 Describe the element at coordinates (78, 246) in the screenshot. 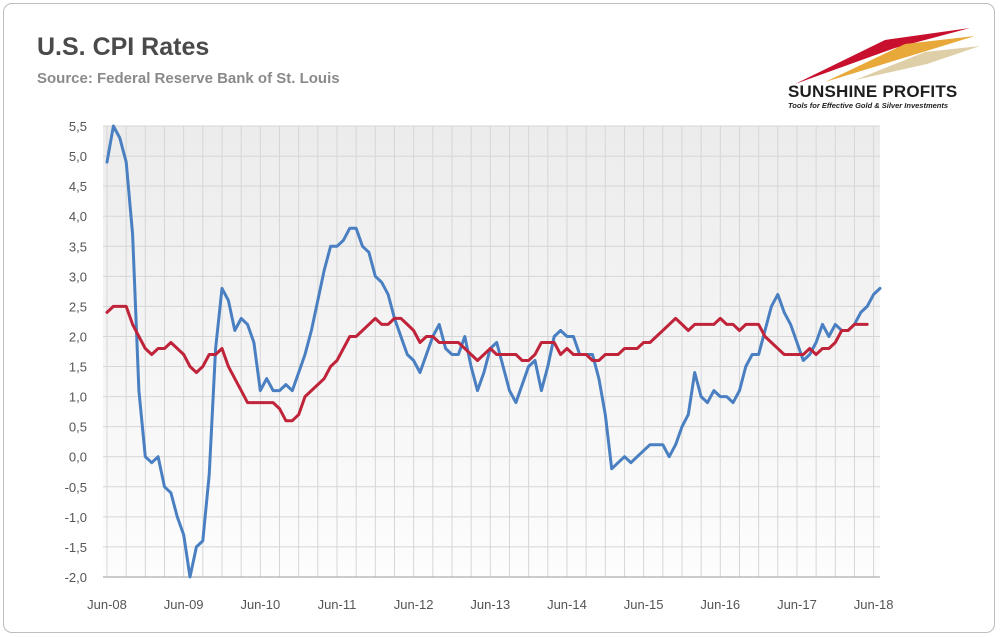

I see `y-tick-label: 3,5` at that location.